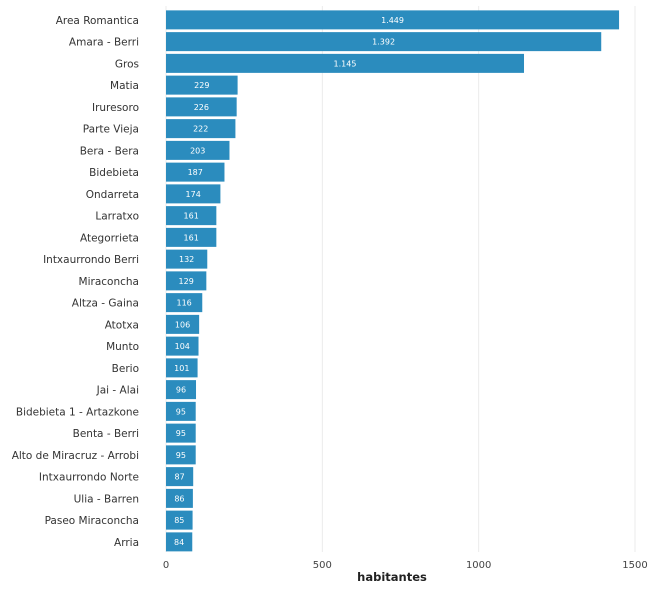 Image resolution: width=650 pixels, height=589 pixels. I want to click on category-label: Atotxa, so click(122, 325).